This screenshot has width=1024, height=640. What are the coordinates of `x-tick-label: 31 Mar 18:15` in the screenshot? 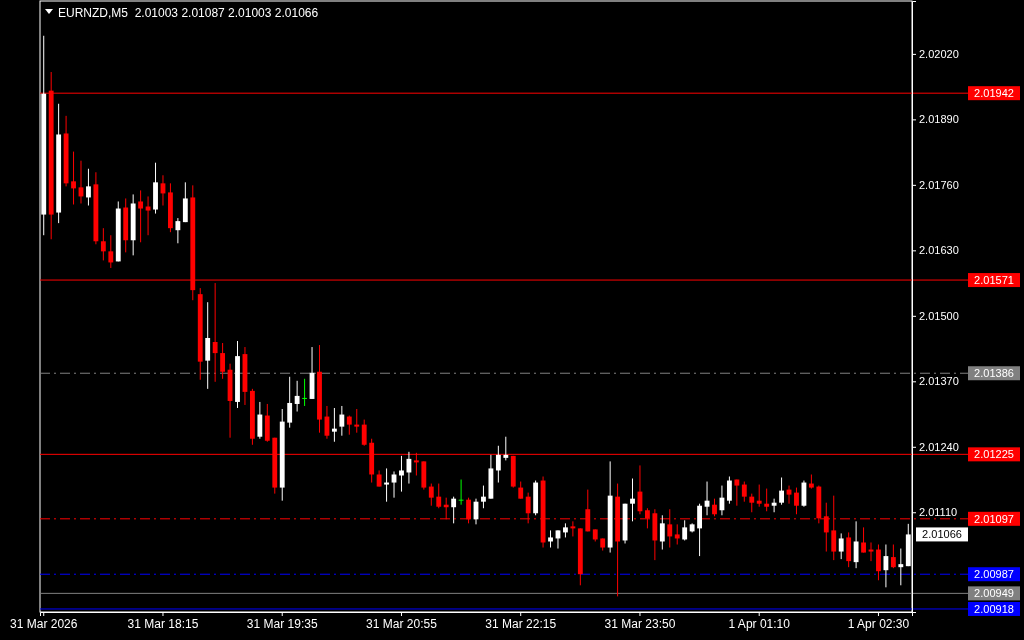 It's located at (163, 623).